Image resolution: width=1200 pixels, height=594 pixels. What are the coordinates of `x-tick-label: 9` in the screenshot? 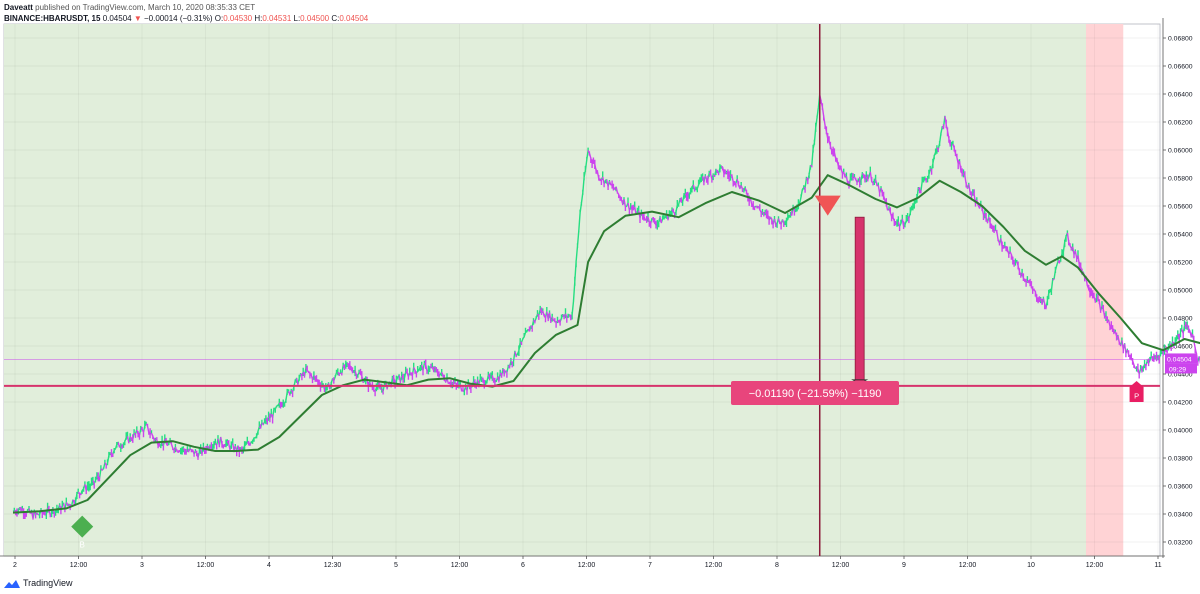 It's located at (904, 565).